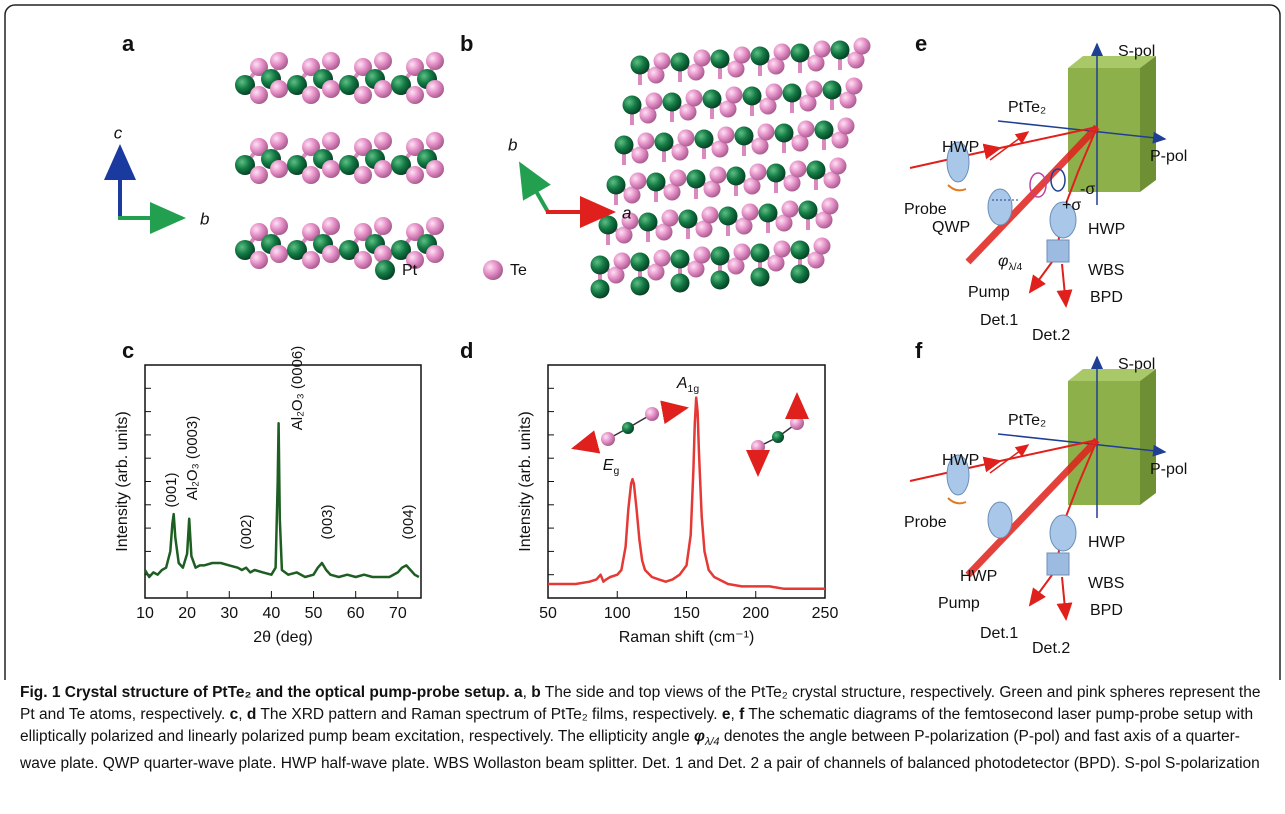 Image resolution: width=1285 pixels, height=814 pixels. What do you see at coordinates (742, 714) in the screenshot?
I see `caption-text: f` at bounding box center [742, 714].